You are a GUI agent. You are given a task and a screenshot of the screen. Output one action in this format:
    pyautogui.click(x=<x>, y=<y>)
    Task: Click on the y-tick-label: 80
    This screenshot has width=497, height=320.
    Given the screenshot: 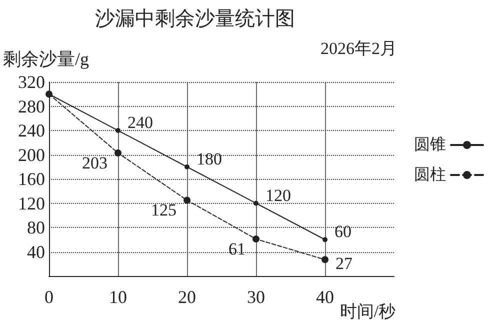 What is the action you would take?
    pyautogui.click(x=36, y=228)
    